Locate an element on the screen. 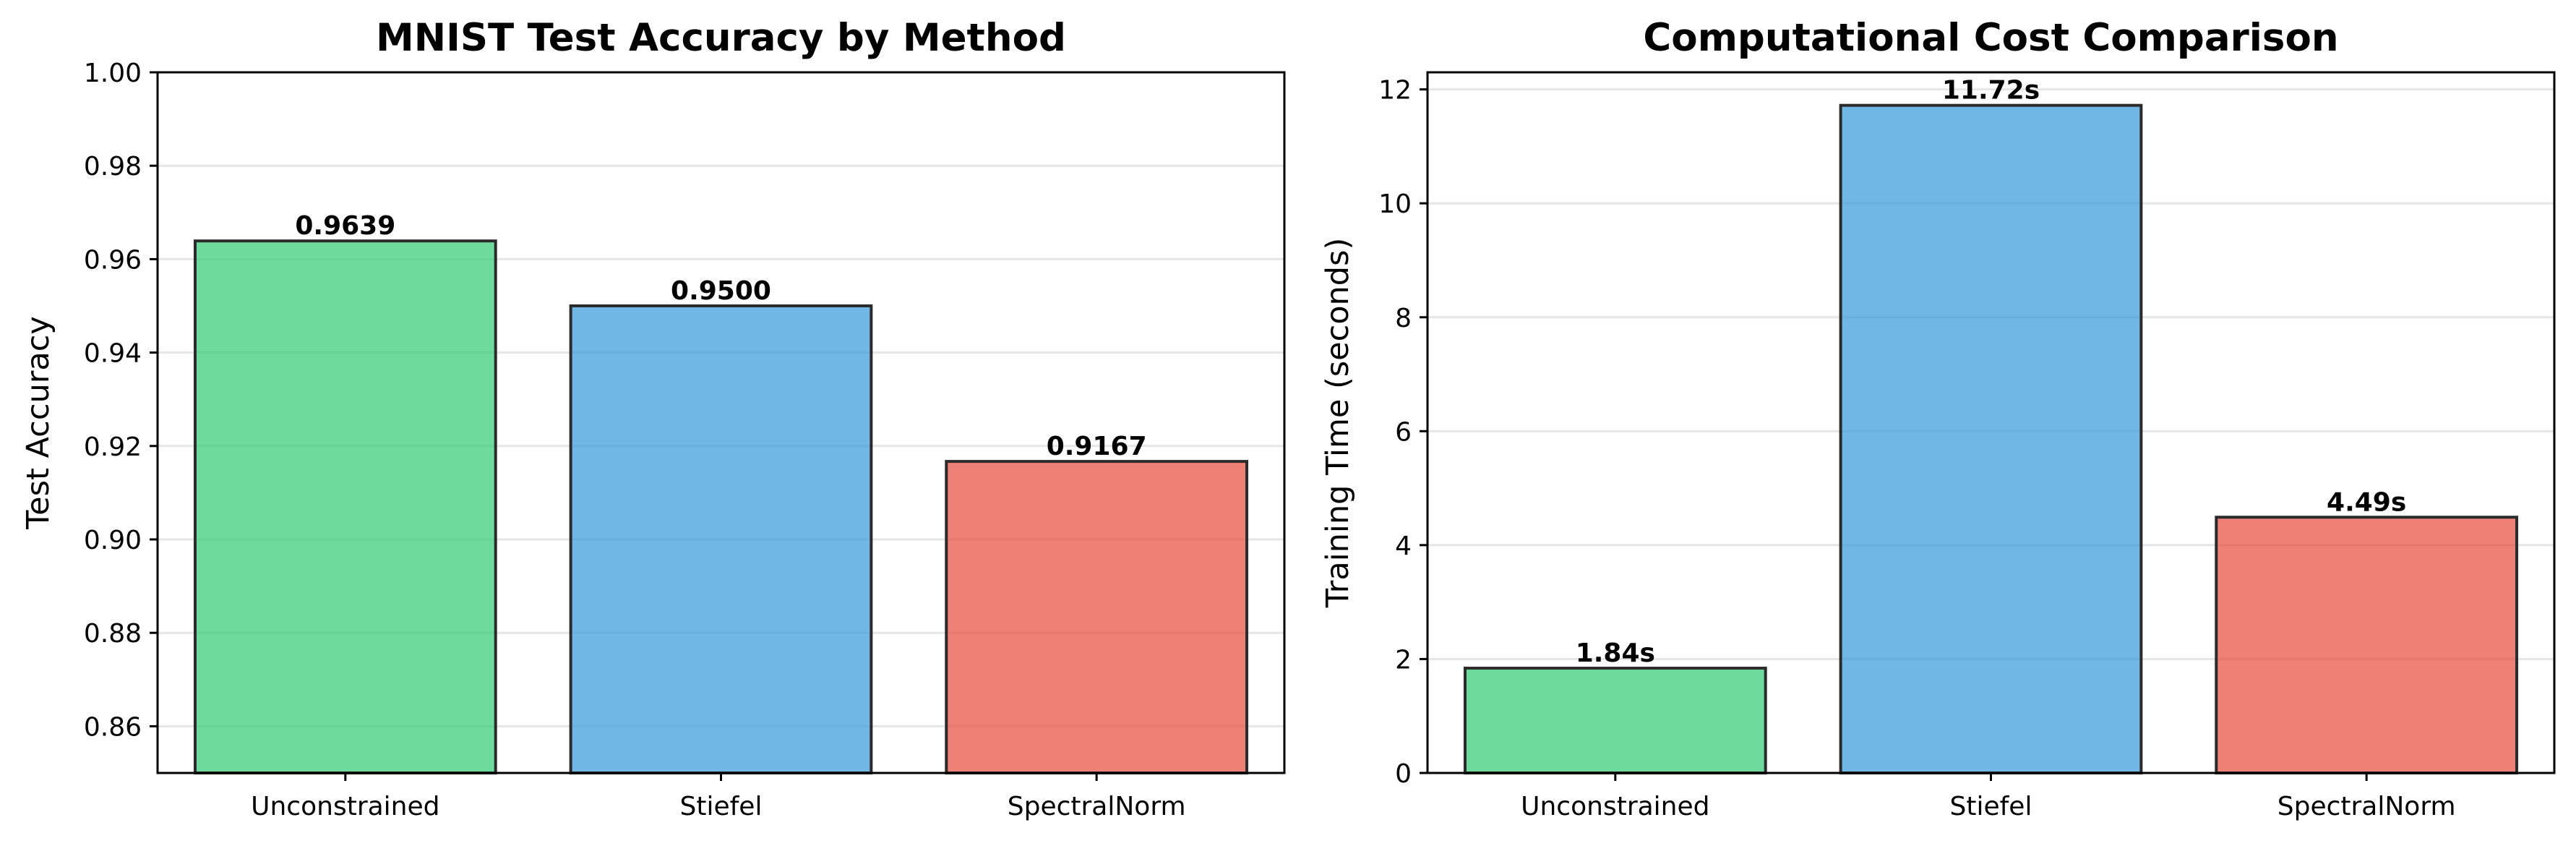 The image size is (2576, 846). chart-title: MNIST Test Accuracy by Method is located at coordinates (721, 38).